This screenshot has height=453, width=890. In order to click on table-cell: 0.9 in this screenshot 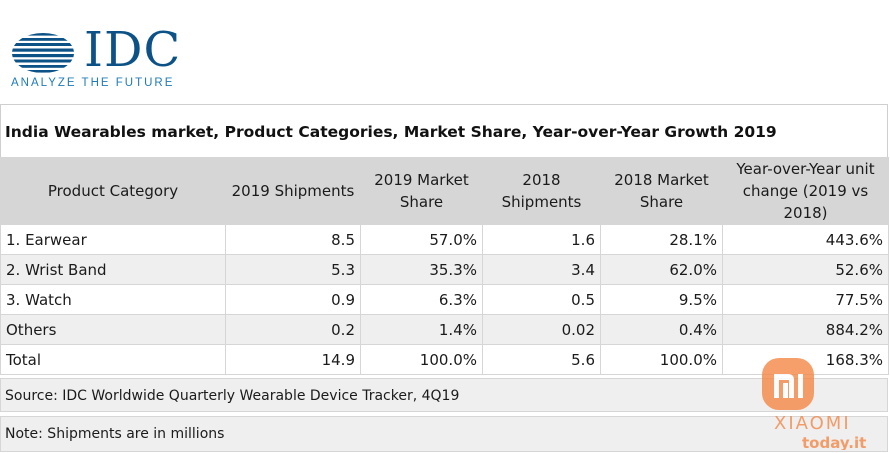, I will do `click(293, 299)`.